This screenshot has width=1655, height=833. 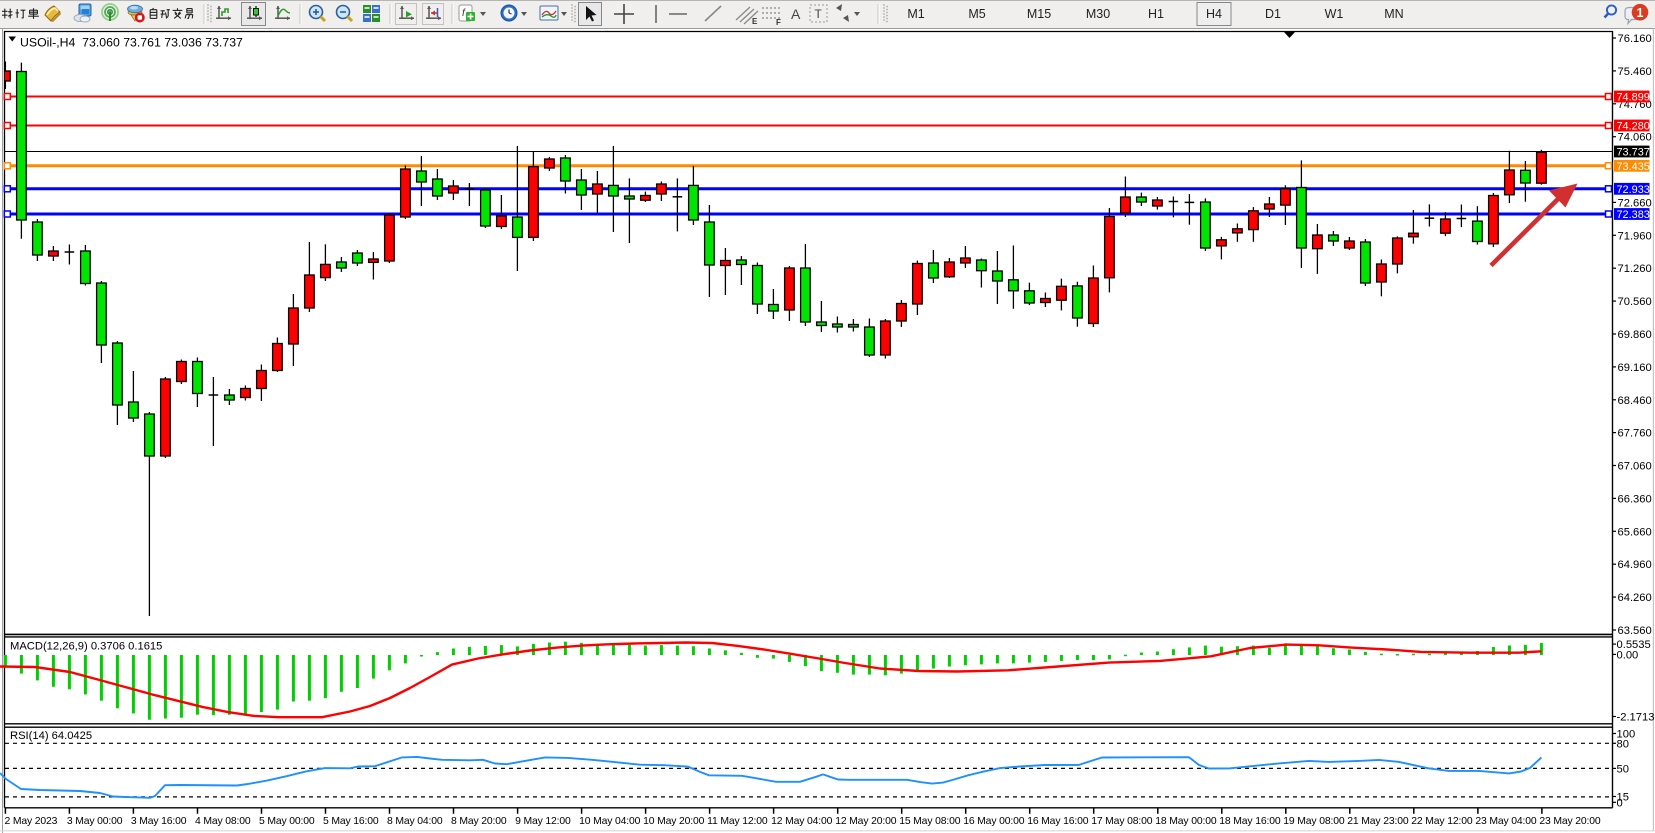 What do you see at coordinates (1156, 14) in the screenshot?
I see `svg-text: H1` at bounding box center [1156, 14].